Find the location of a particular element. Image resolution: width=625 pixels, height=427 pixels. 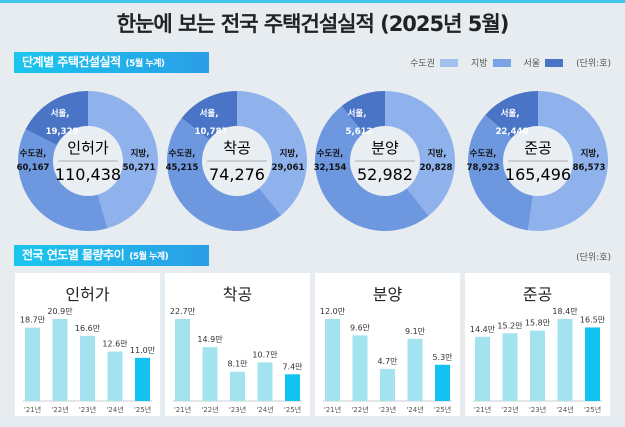

capital-value: 60,167 is located at coordinates (33, 168).